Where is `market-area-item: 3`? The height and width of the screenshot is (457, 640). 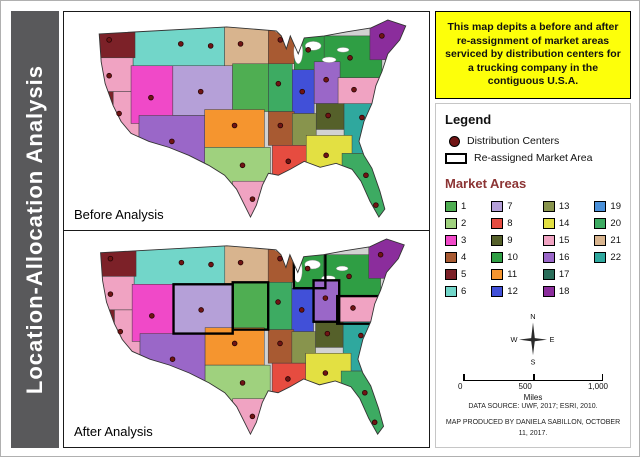
market-area-item: 3 is located at coordinates (455, 240).